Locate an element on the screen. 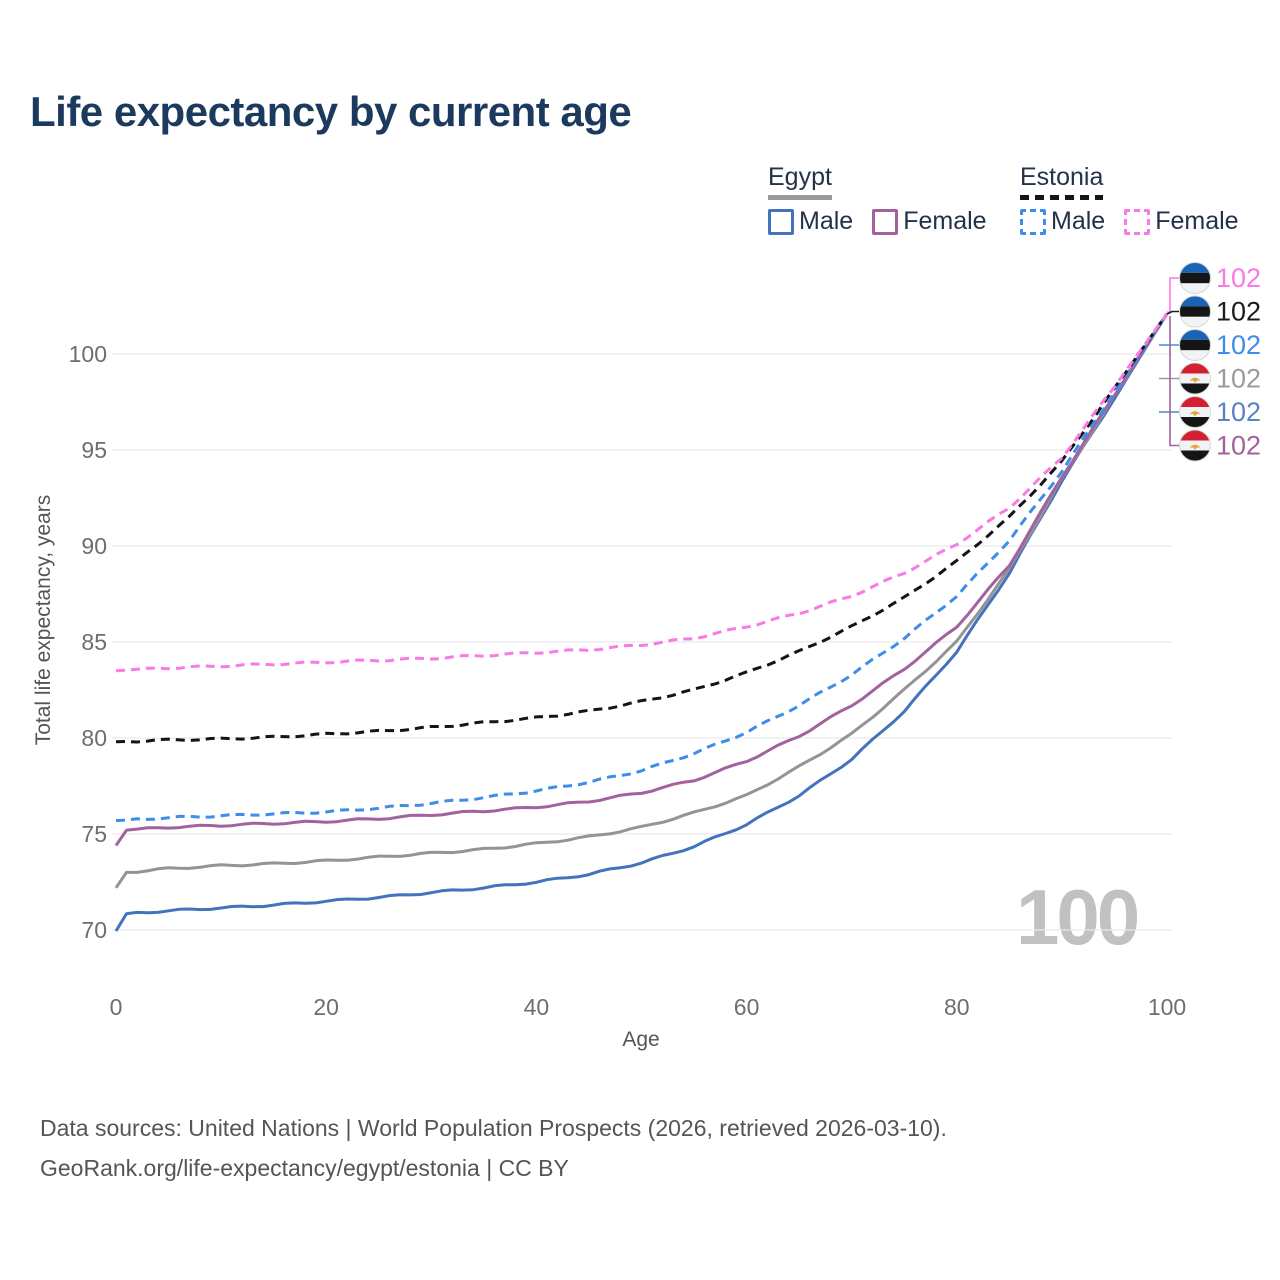 This screenshot has width=1280, height=1280. chart-title: Life expectancy by current age is located at coordinates (331, 111).